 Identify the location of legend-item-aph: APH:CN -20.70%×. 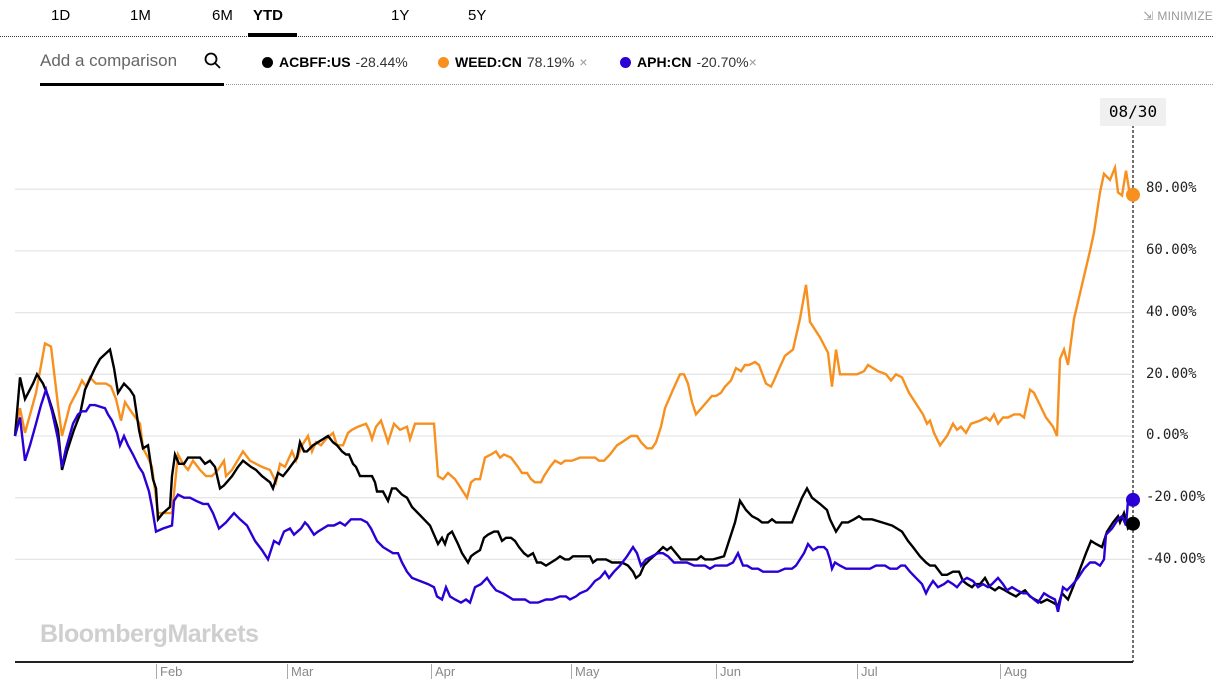
(688, 62).